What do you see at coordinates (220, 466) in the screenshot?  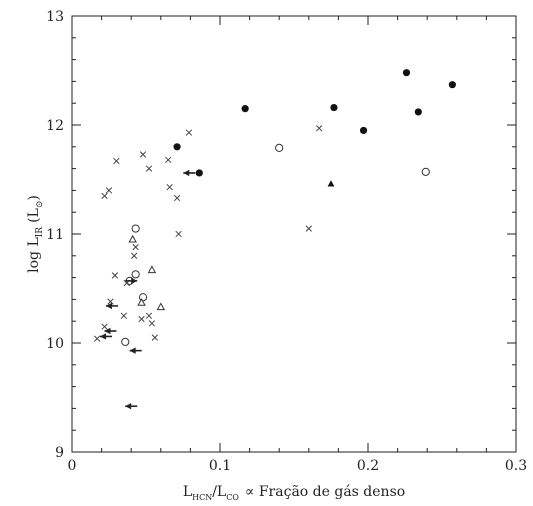 I see `x-tick-label: 0.1` at bounding box center [220, 466].